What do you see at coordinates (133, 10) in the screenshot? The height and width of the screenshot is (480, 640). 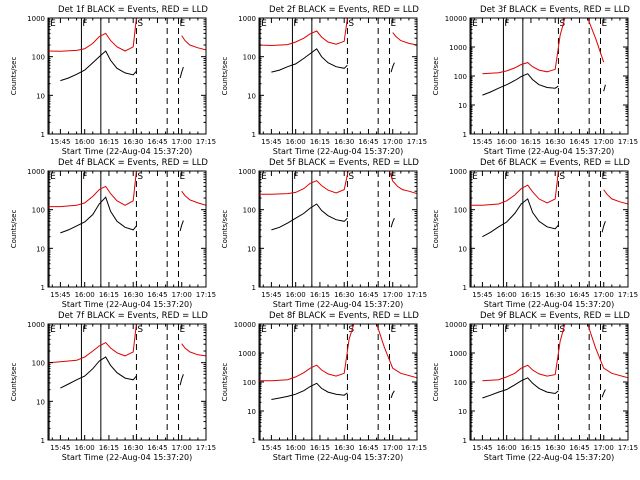 I see `panel-title: Det 1f BLACK = Events, RED = LLD` at bounding box center [133, 10].